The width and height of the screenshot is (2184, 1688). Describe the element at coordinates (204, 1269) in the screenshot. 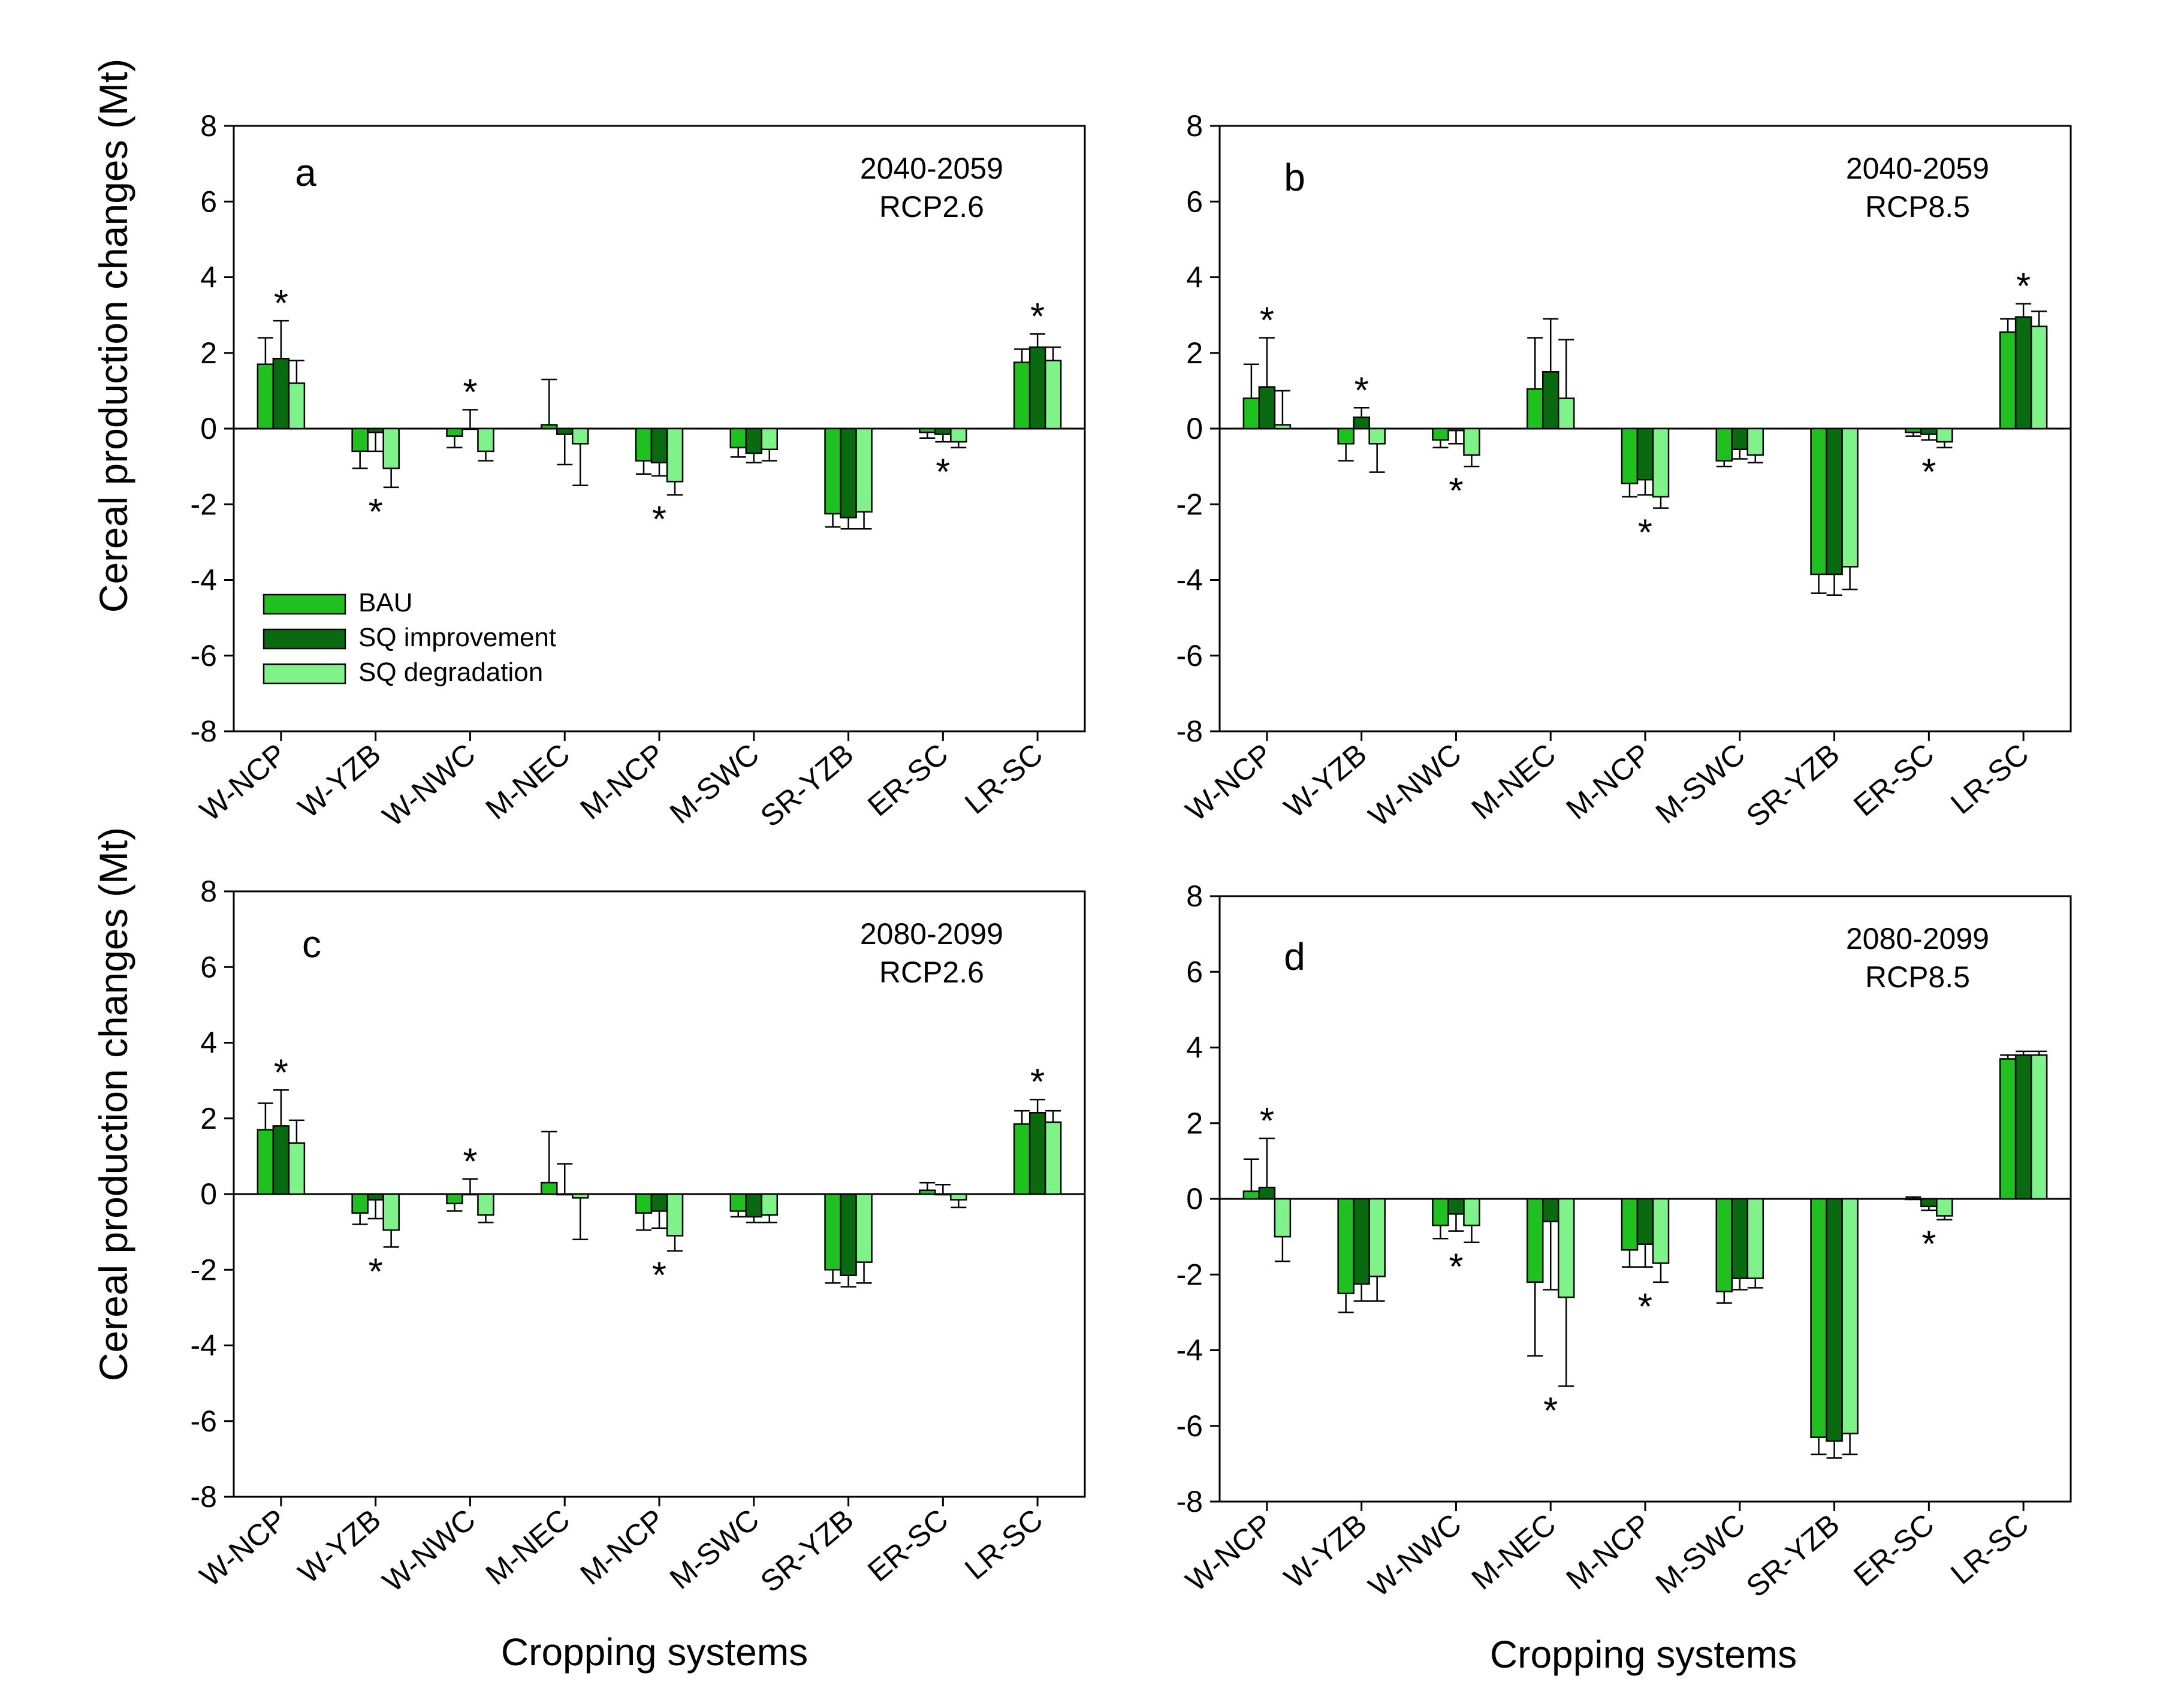

I see `y-tick-label: -2` at that location.